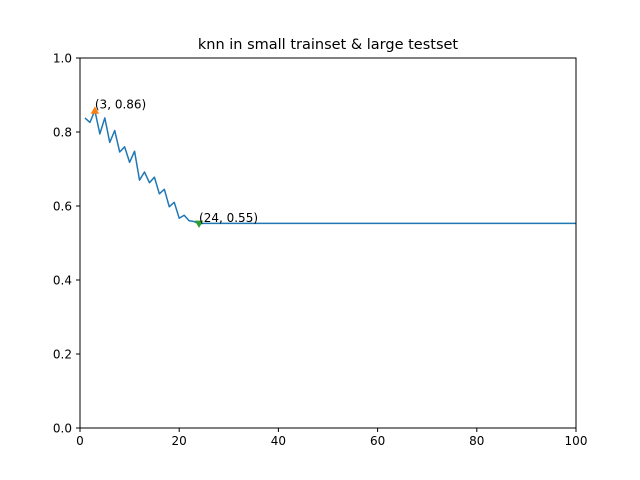 The height and width of the screenshot is (480, 640). I want to click on y-tick-label: 1.0, so click(62, 59).